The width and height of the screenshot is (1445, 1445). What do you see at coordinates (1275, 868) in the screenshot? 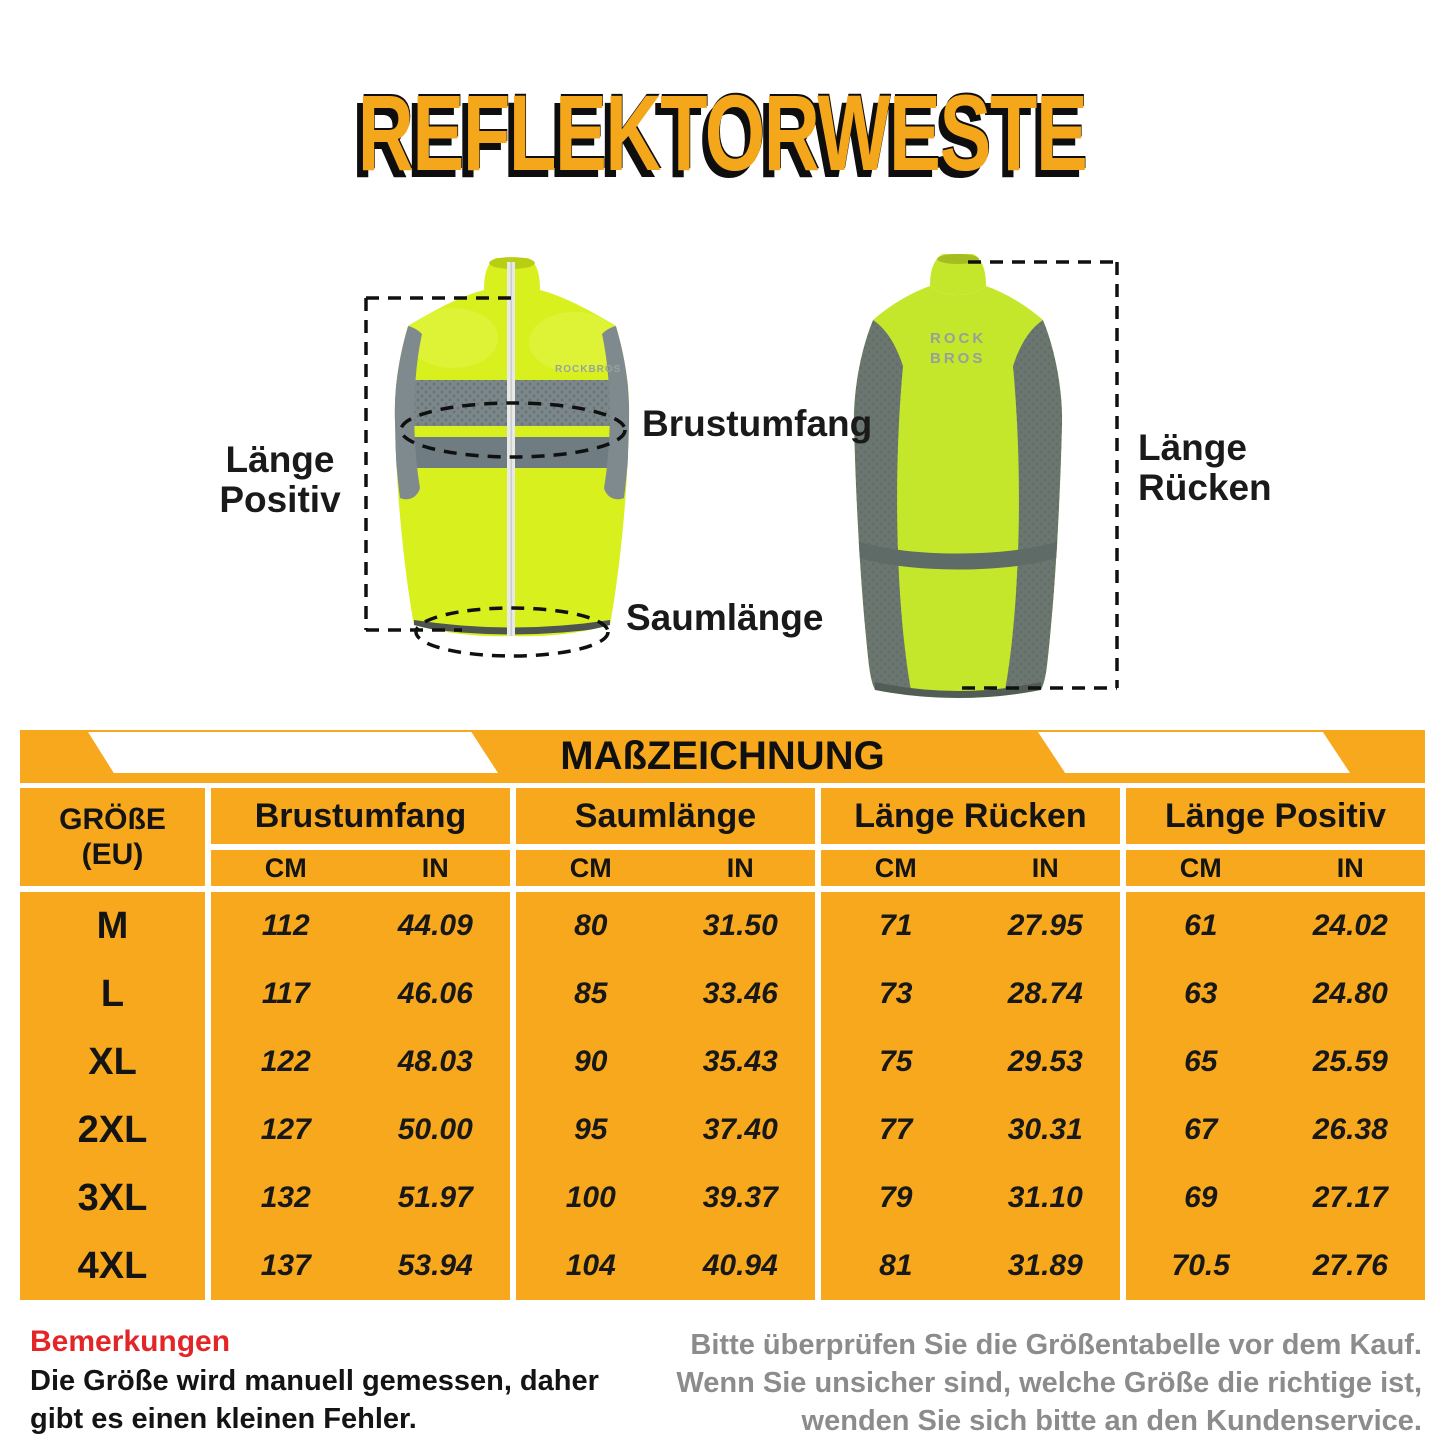
I see `units-laenge-positiv: CM IN` at bounding box center [1275, 868].